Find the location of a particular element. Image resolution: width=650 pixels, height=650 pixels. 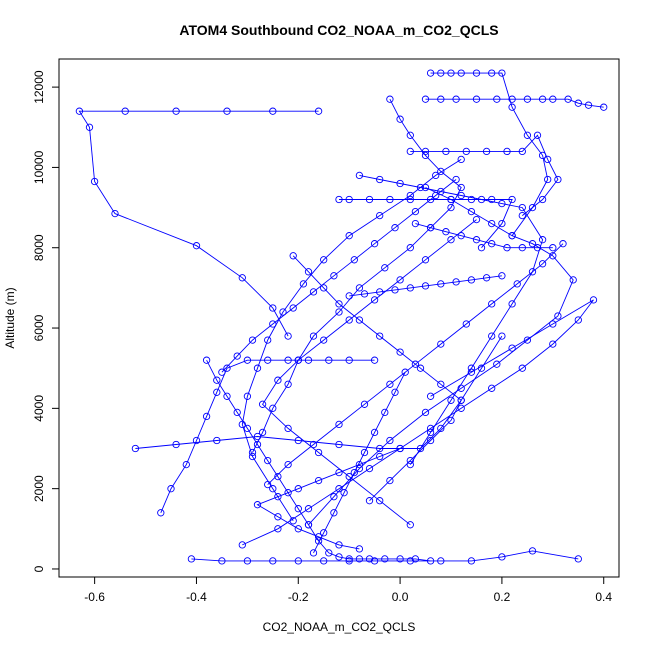

x-tick-label: 0.4 is located at coordinates (603, 597).